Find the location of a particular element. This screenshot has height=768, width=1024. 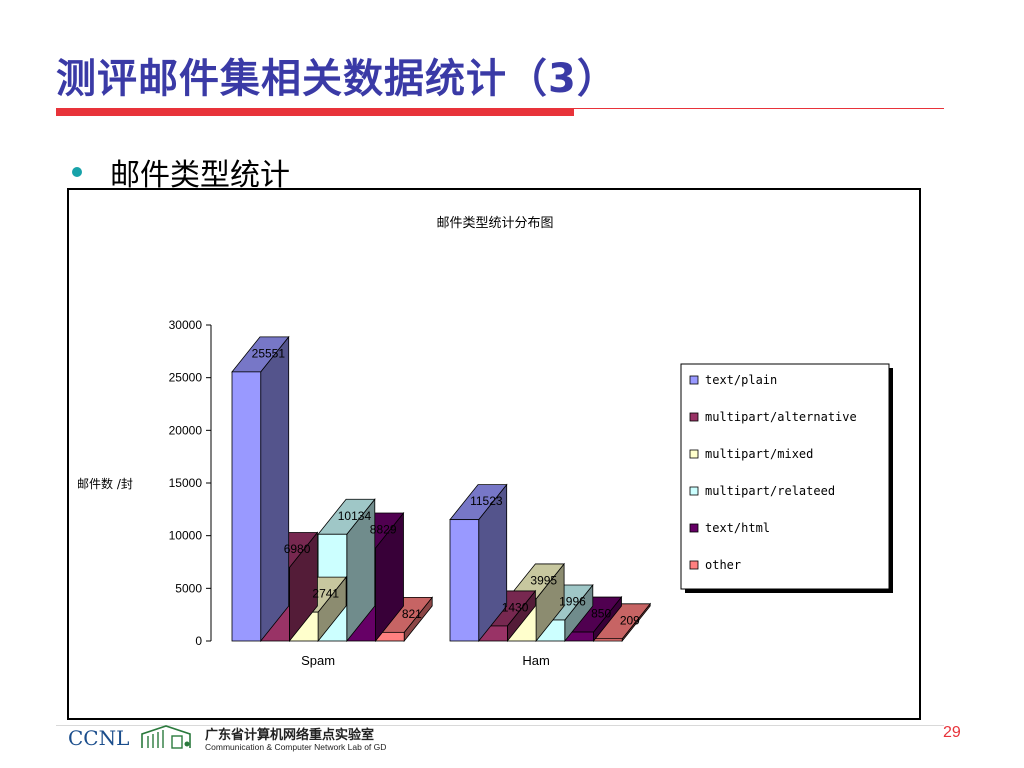

bar-text-plain-ham is located at coordinates (464, 580).